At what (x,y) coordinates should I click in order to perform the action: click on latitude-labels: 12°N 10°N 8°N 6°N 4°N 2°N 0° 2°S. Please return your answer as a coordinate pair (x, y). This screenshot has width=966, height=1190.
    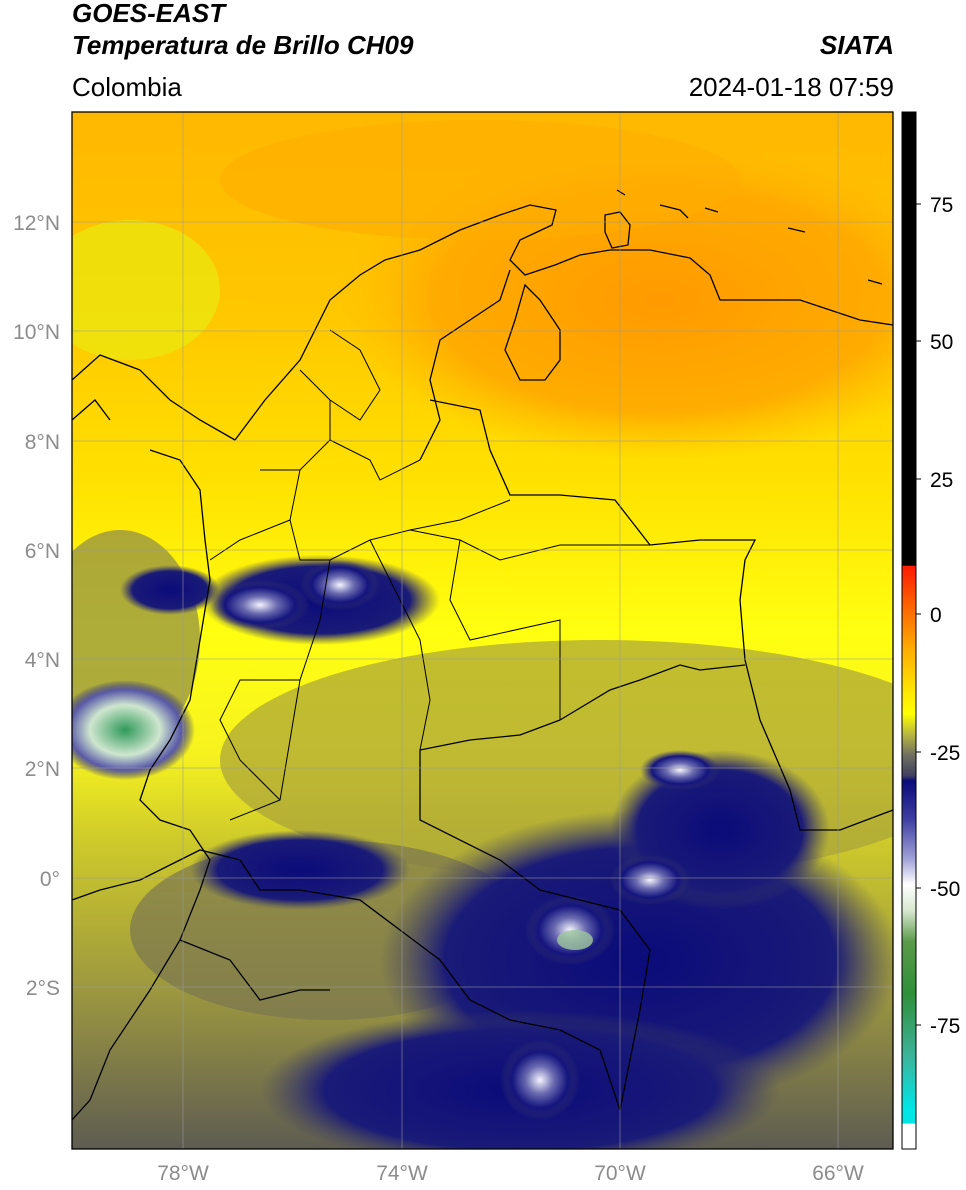
    Looking at the image, I should click on (36, 606).